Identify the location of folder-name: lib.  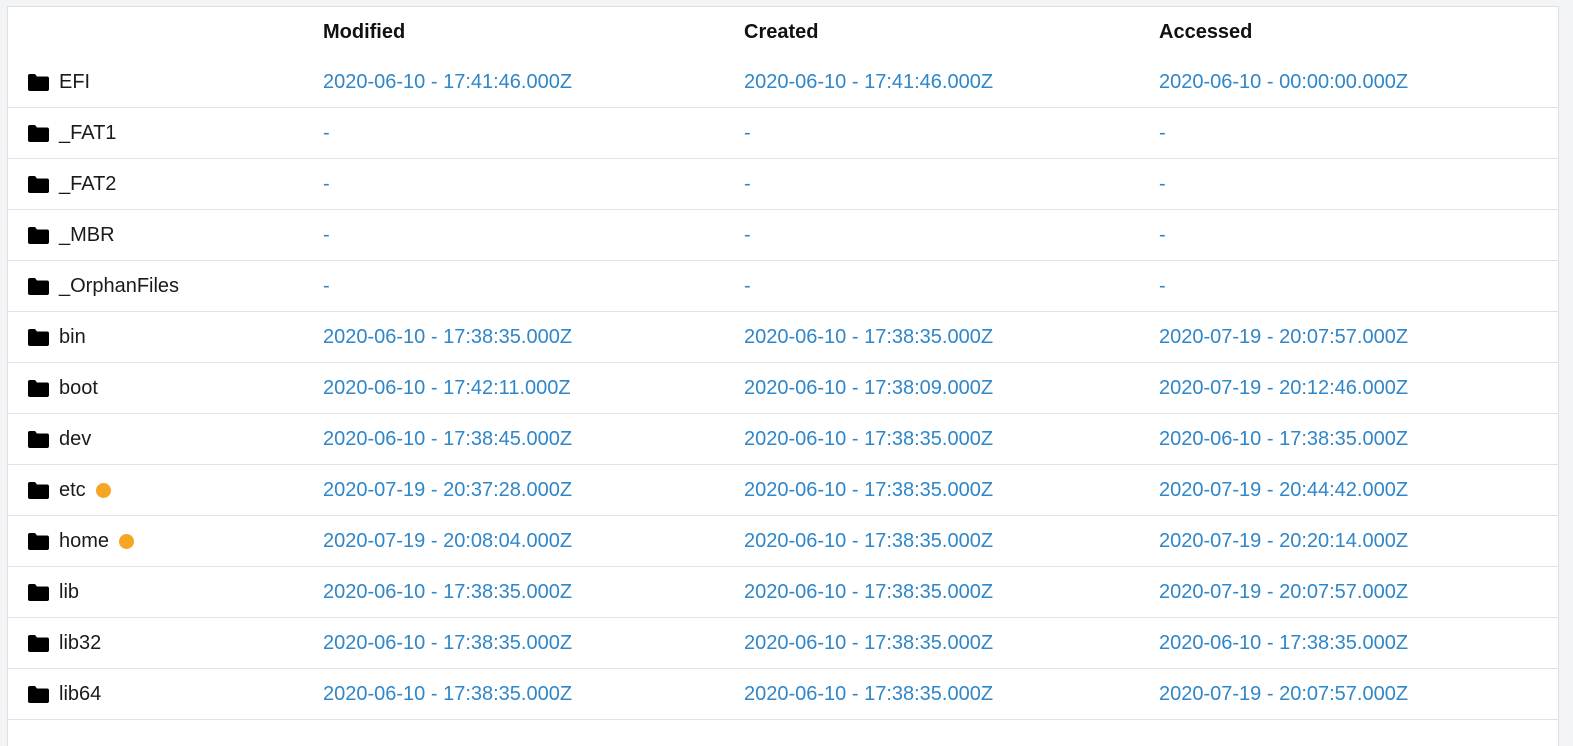
(69, 591).